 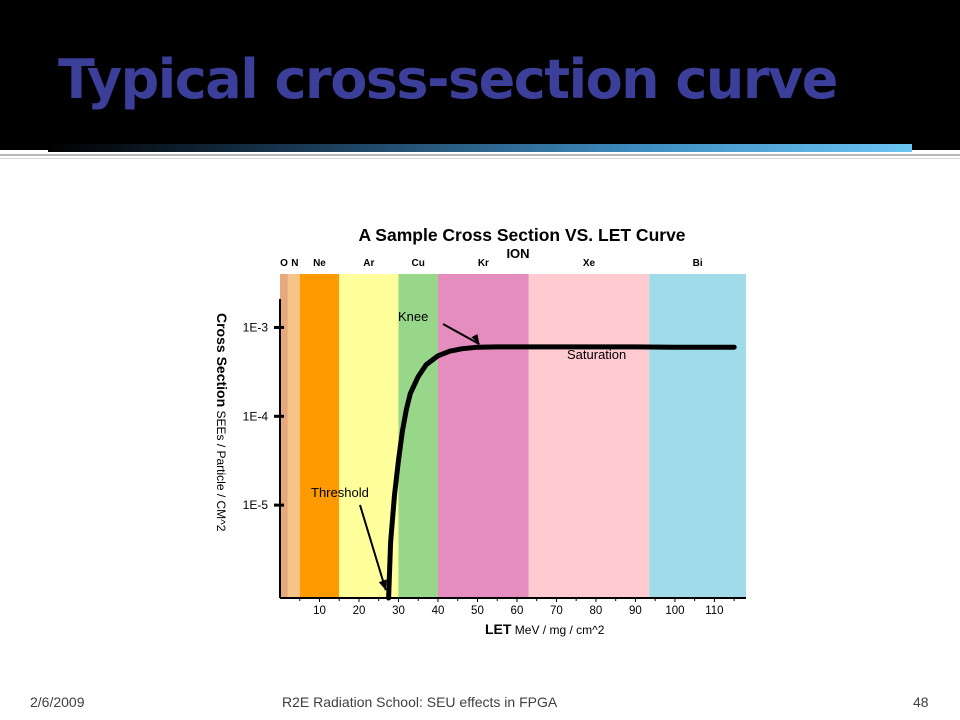 I want to click on y-ticks: 1E-5 1E-4 1E-3, so click(x=263, y=416).